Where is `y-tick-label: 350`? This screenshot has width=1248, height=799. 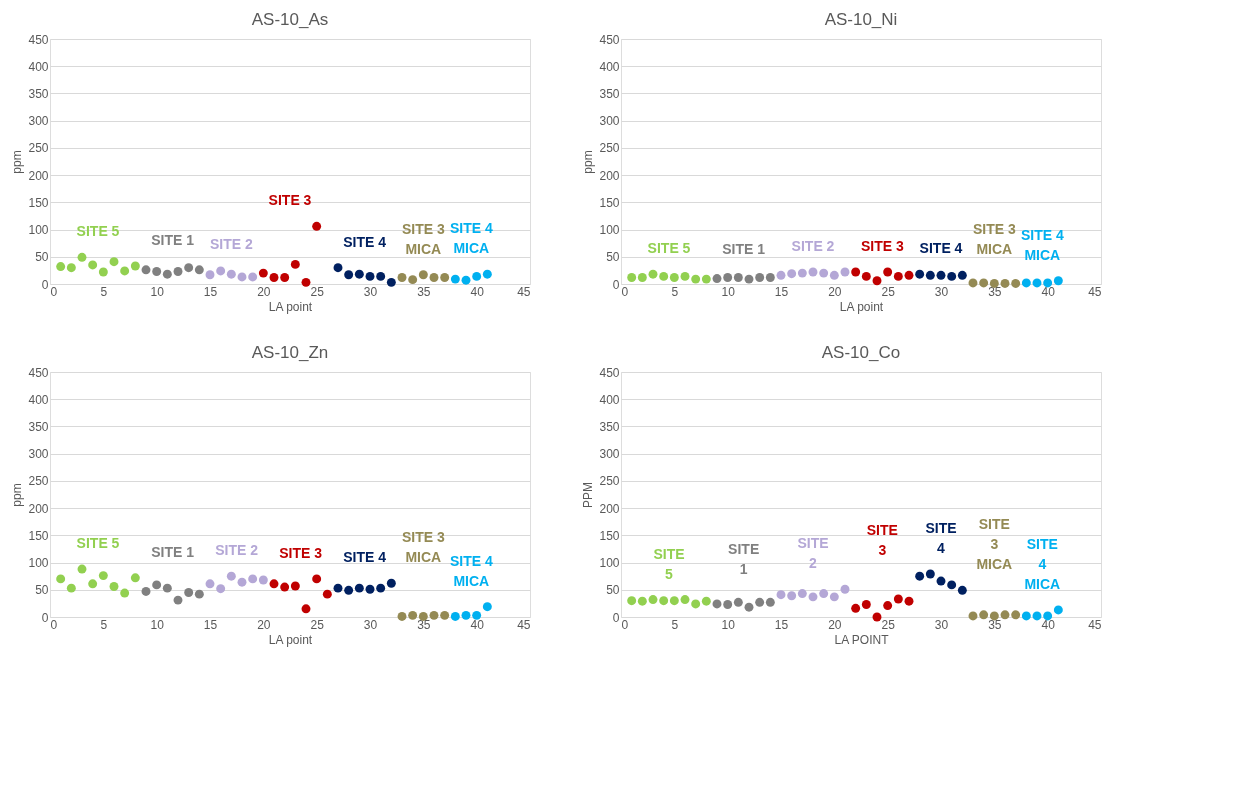
y-tick-label: 350 is located at coordinates (609, 426).